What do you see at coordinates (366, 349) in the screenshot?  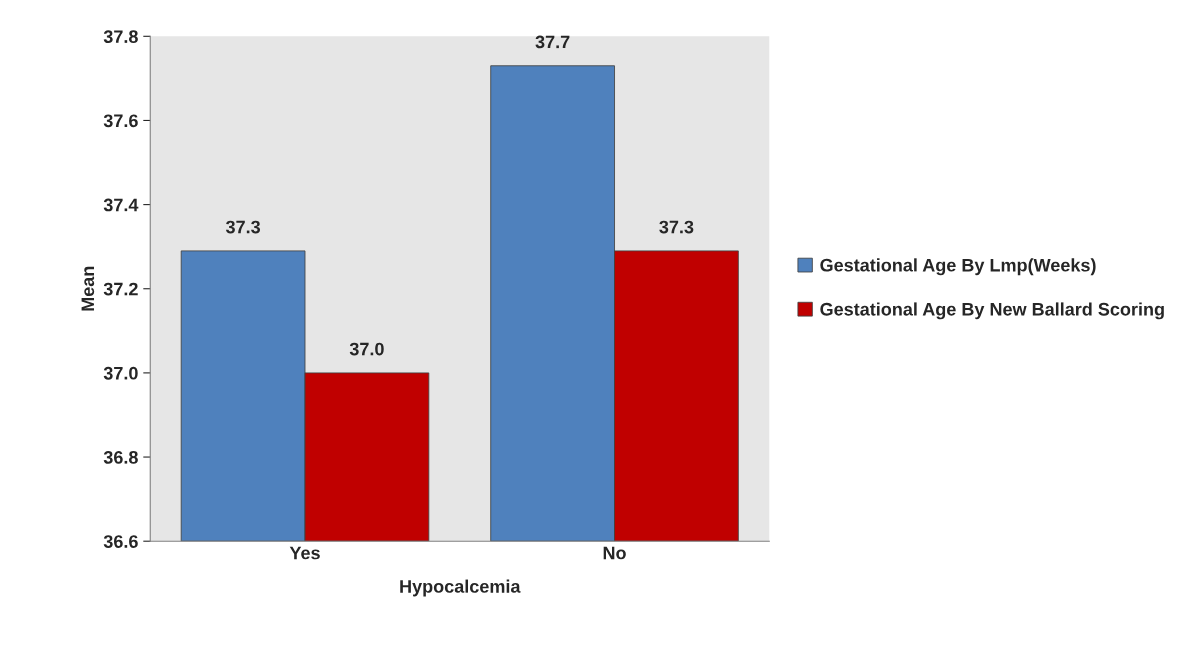 I see `data-label: 37.0` at bounding box center [366, 349].